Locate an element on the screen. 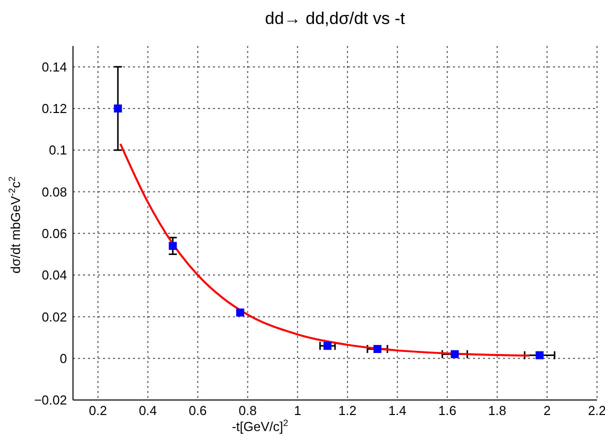 The height and width of the screenshot is (436, 605). y-tick-label: 0.08 is located at coordinates (54, 192).